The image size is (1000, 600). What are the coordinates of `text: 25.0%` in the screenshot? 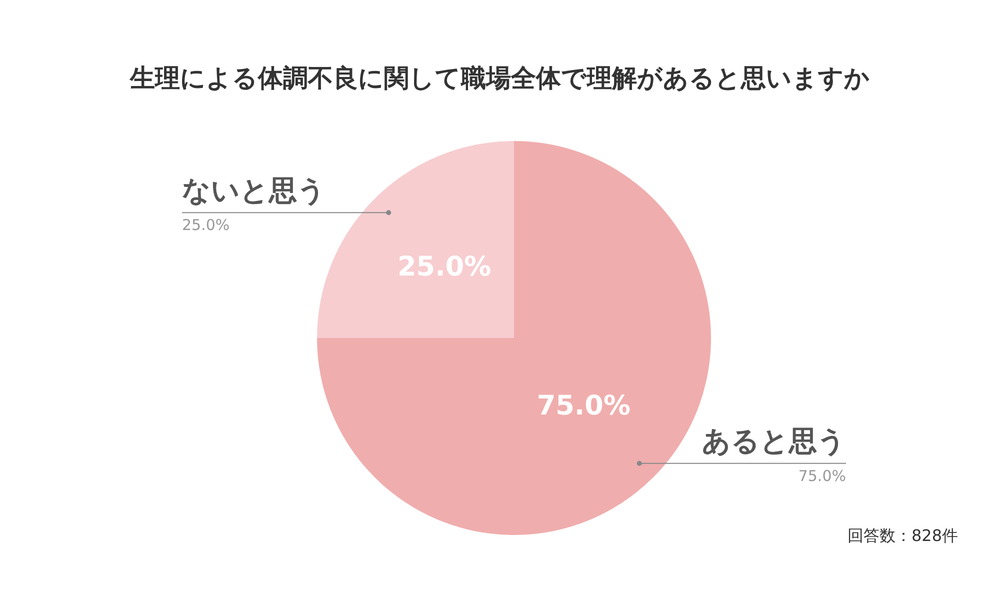 It's located at (206, 225).